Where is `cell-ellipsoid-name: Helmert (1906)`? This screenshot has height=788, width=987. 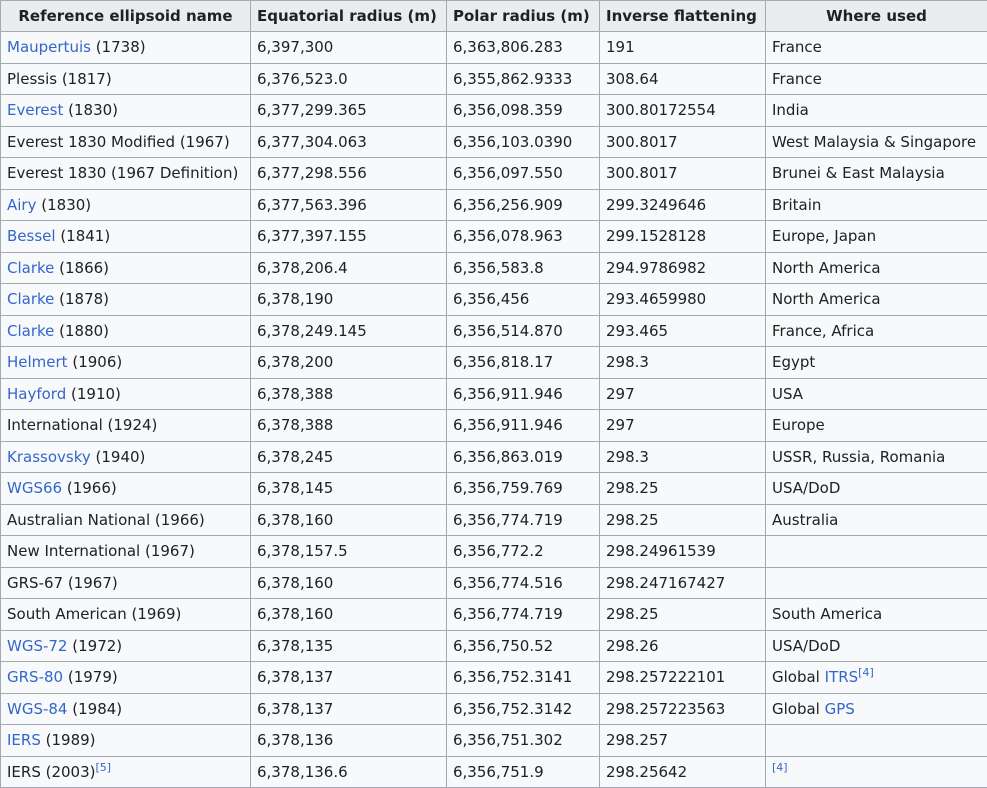
cell-ellipsoid-name: Helmert (1906) is located at coordinates (126, 363).